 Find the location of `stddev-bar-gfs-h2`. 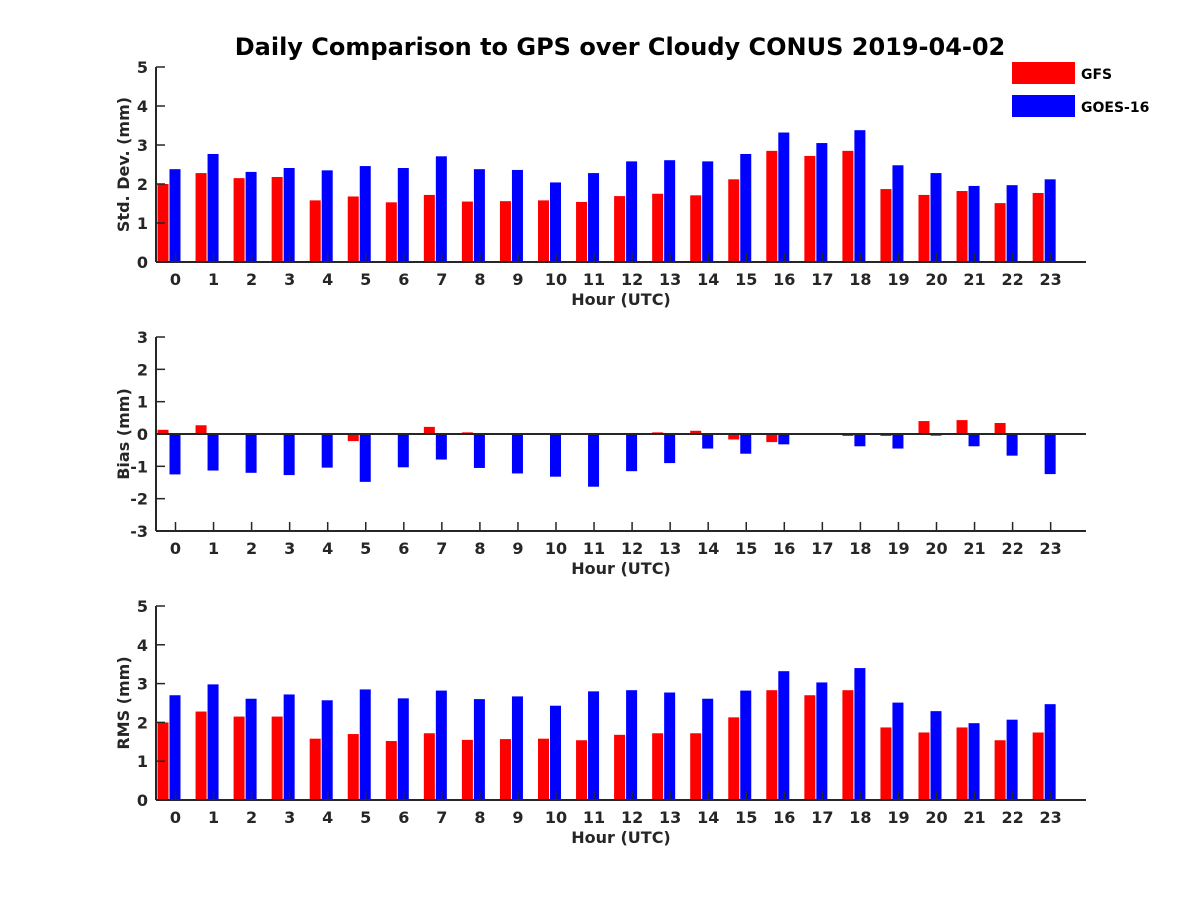

stddev-bar-gfs-h2 is located at coordinates (239, 220).